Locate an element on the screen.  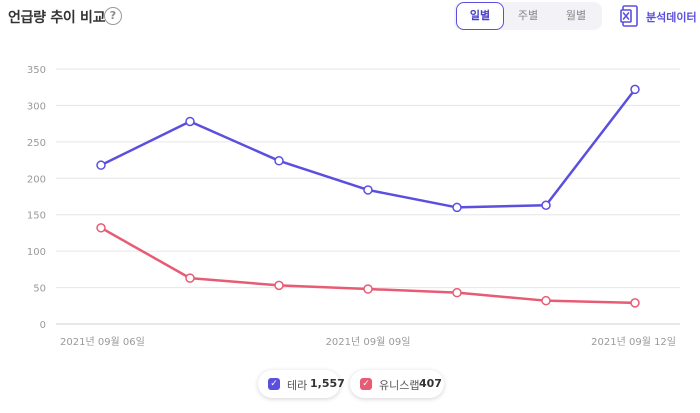
question-circle-icon: ? is located at coordinates (113, 16).